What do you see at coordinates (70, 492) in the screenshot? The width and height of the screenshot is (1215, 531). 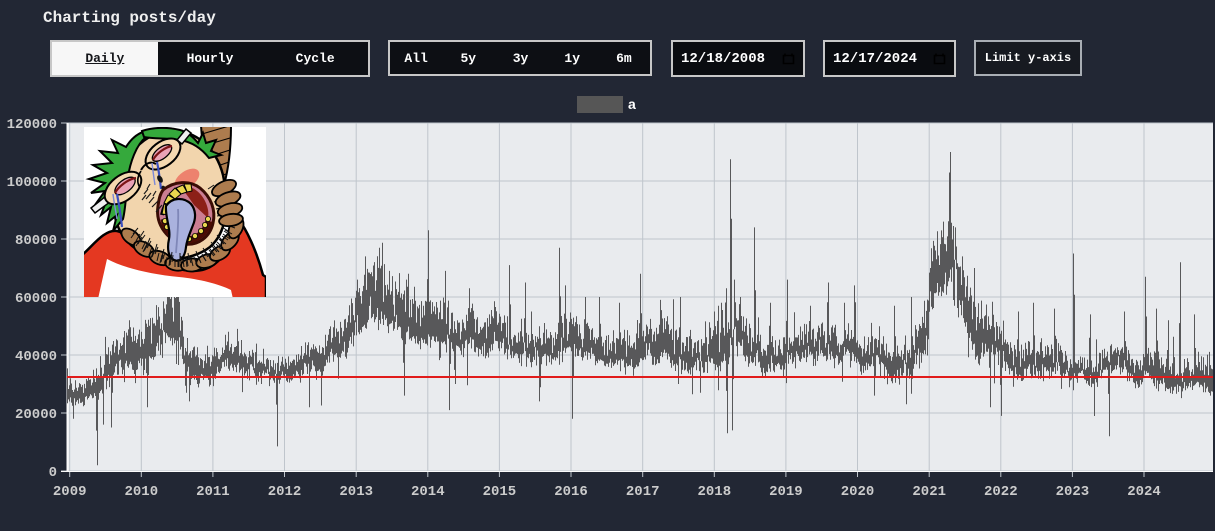 I see `svg-text: 2009` at bounding box center [70, 492].